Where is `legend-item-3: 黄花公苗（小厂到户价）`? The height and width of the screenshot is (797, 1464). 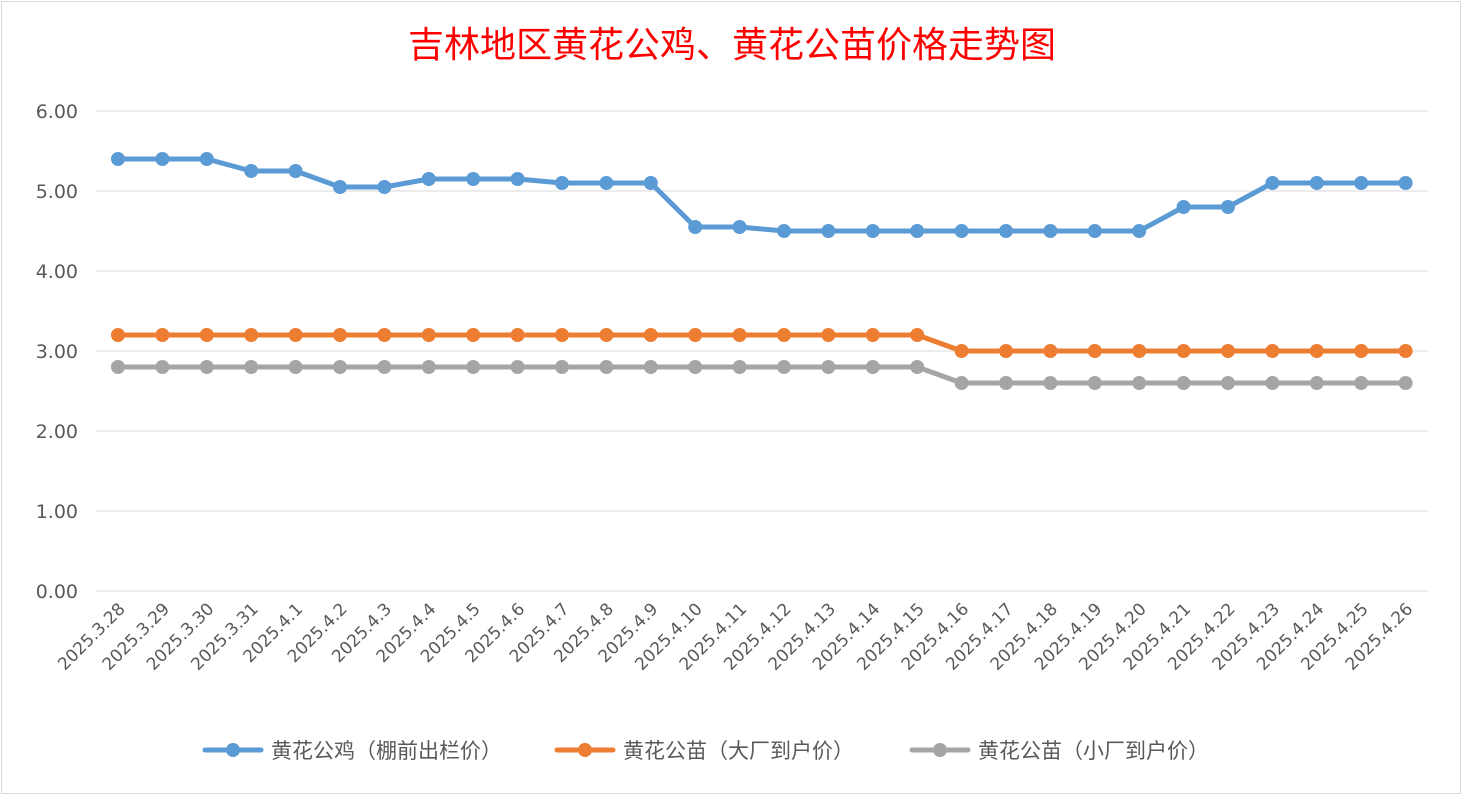 legend-item-3: 黄花公苗（小厂到户价） is located at coordinates (1059, 751).